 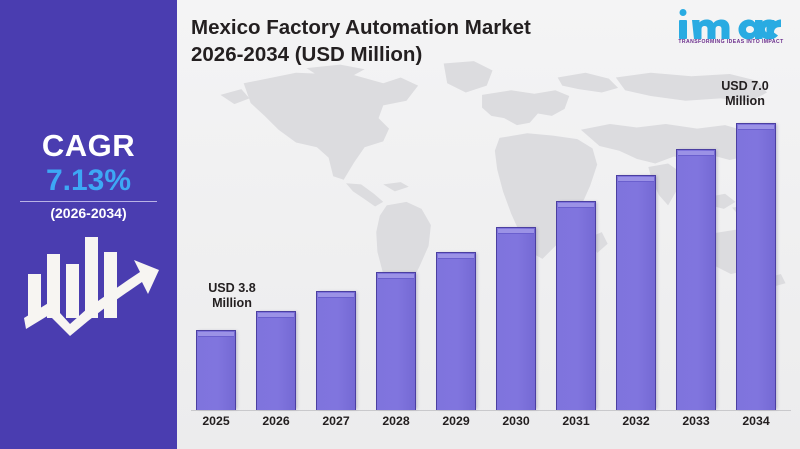 I want to click on bar-2026, so click(x=276, y=360).